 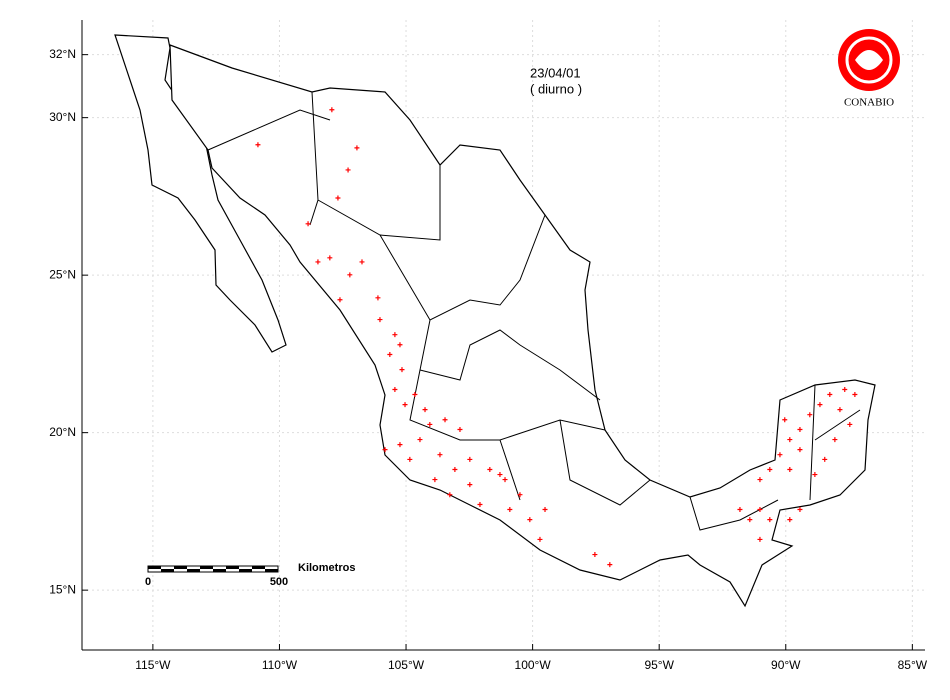 What do you see at coordinates (280, 665) in the screenshot?
I see `x-tick-label: 110°W` at bounding box center [280, 665].